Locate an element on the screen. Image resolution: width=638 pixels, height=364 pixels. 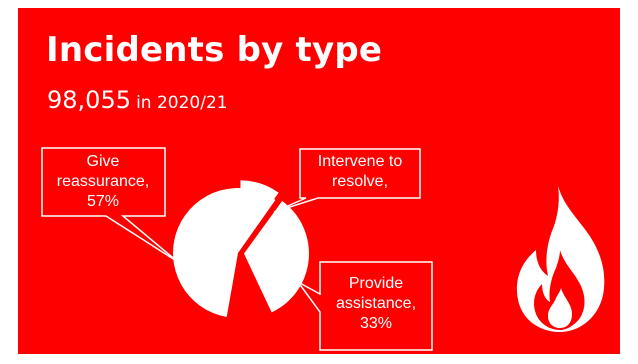
label-line: 57% is located at coordinates (103, 201).